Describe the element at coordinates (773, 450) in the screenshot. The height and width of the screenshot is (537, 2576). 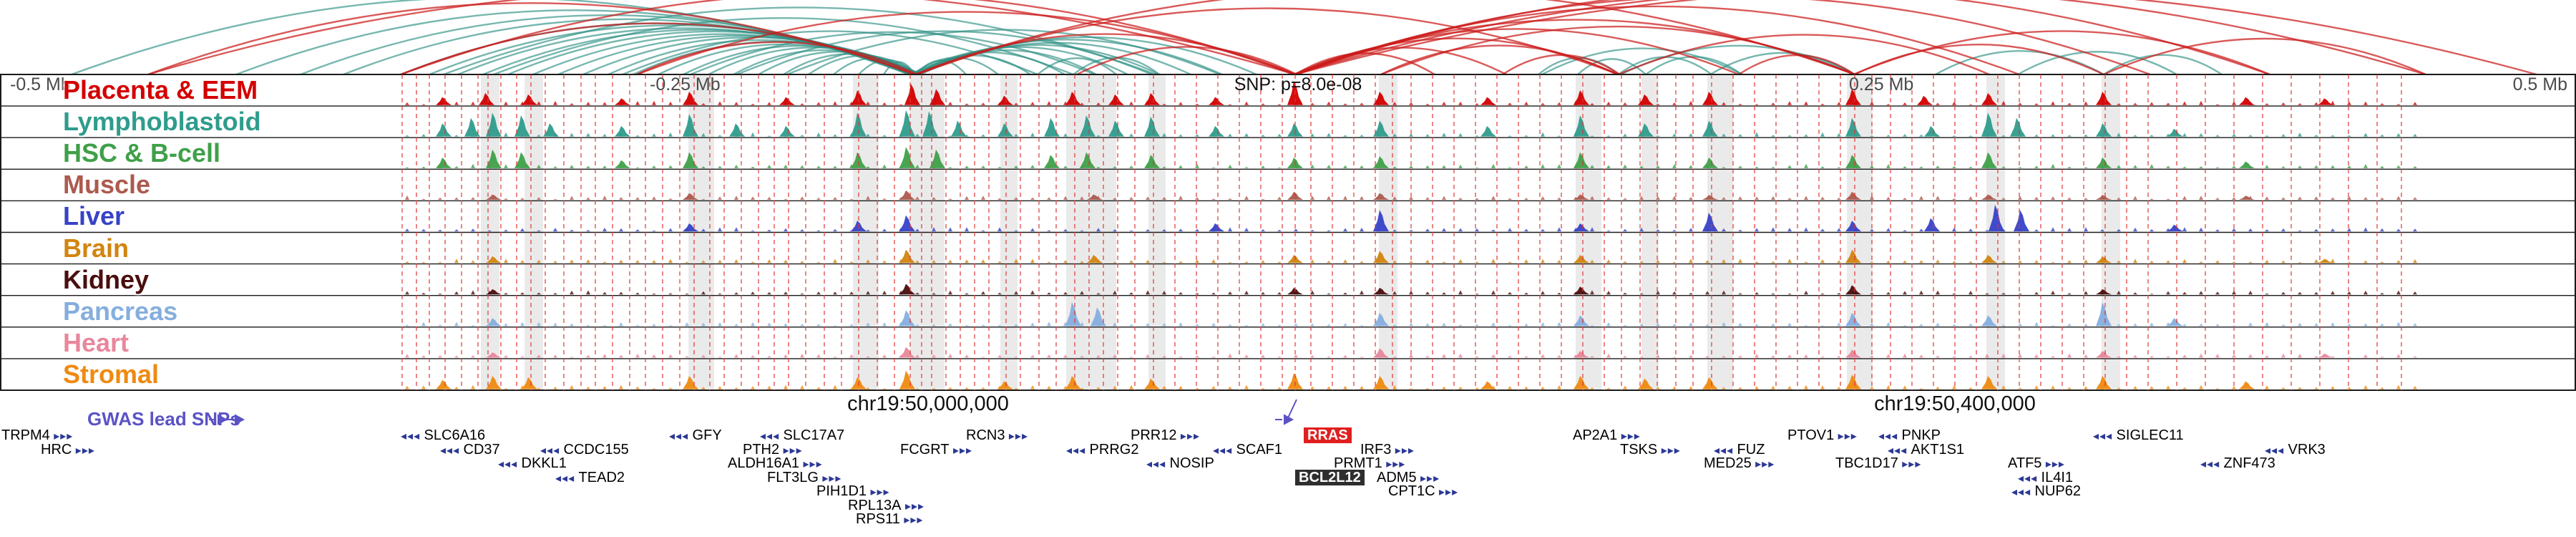
I see `gene-pth2: PTH2 ▸▸▸` at that location.